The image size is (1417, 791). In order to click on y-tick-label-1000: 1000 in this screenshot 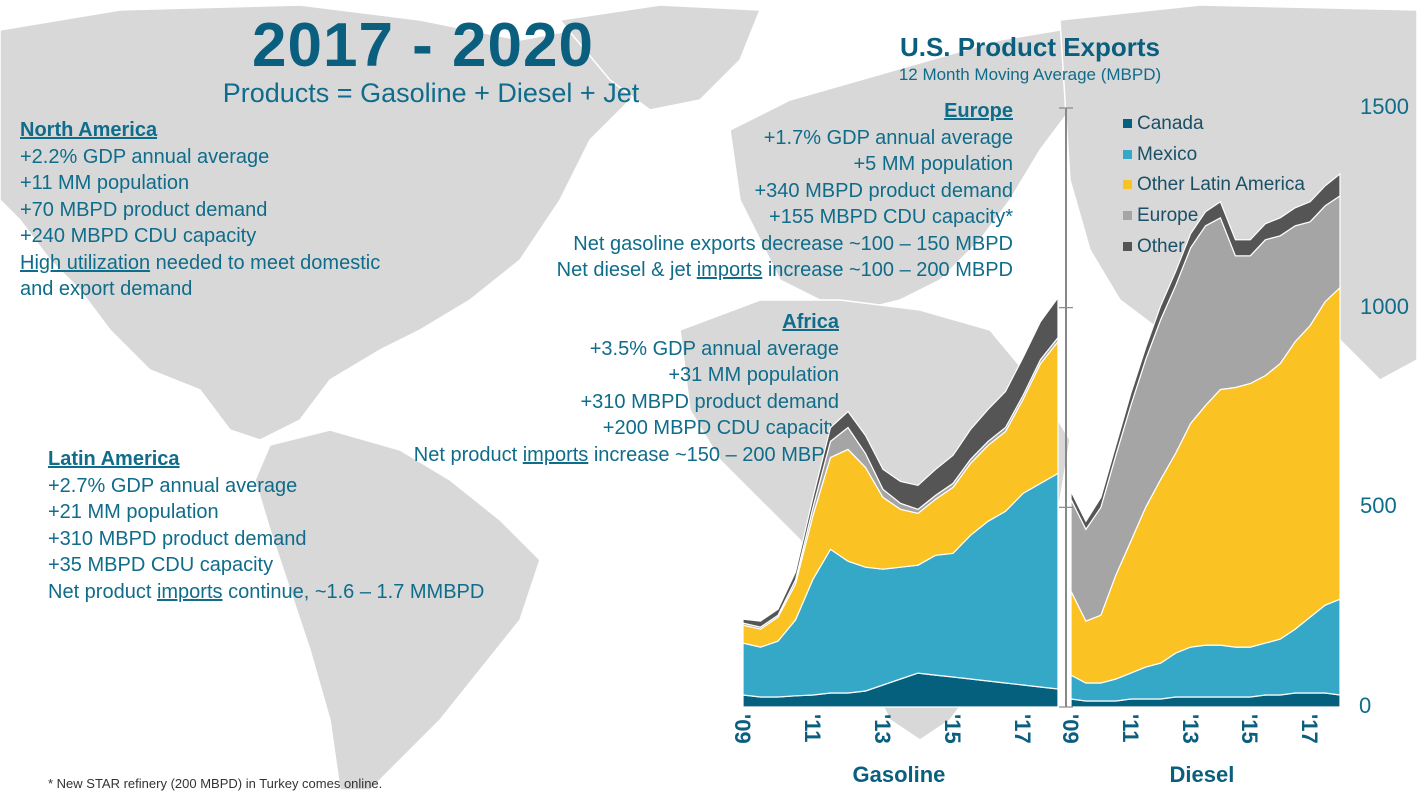, I will do `click(1384, 306)`.